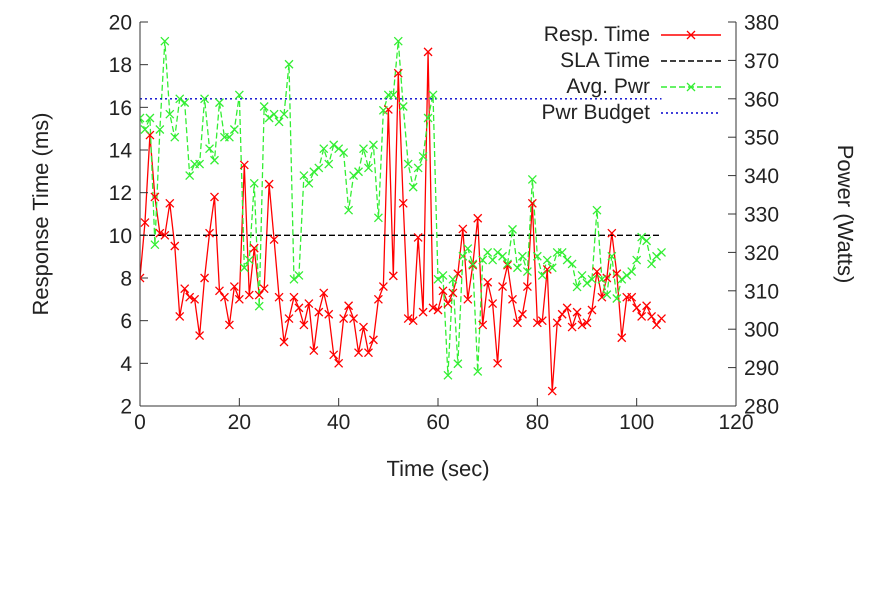  I want to click on y2-tick-label: 300, so click(762, 330).